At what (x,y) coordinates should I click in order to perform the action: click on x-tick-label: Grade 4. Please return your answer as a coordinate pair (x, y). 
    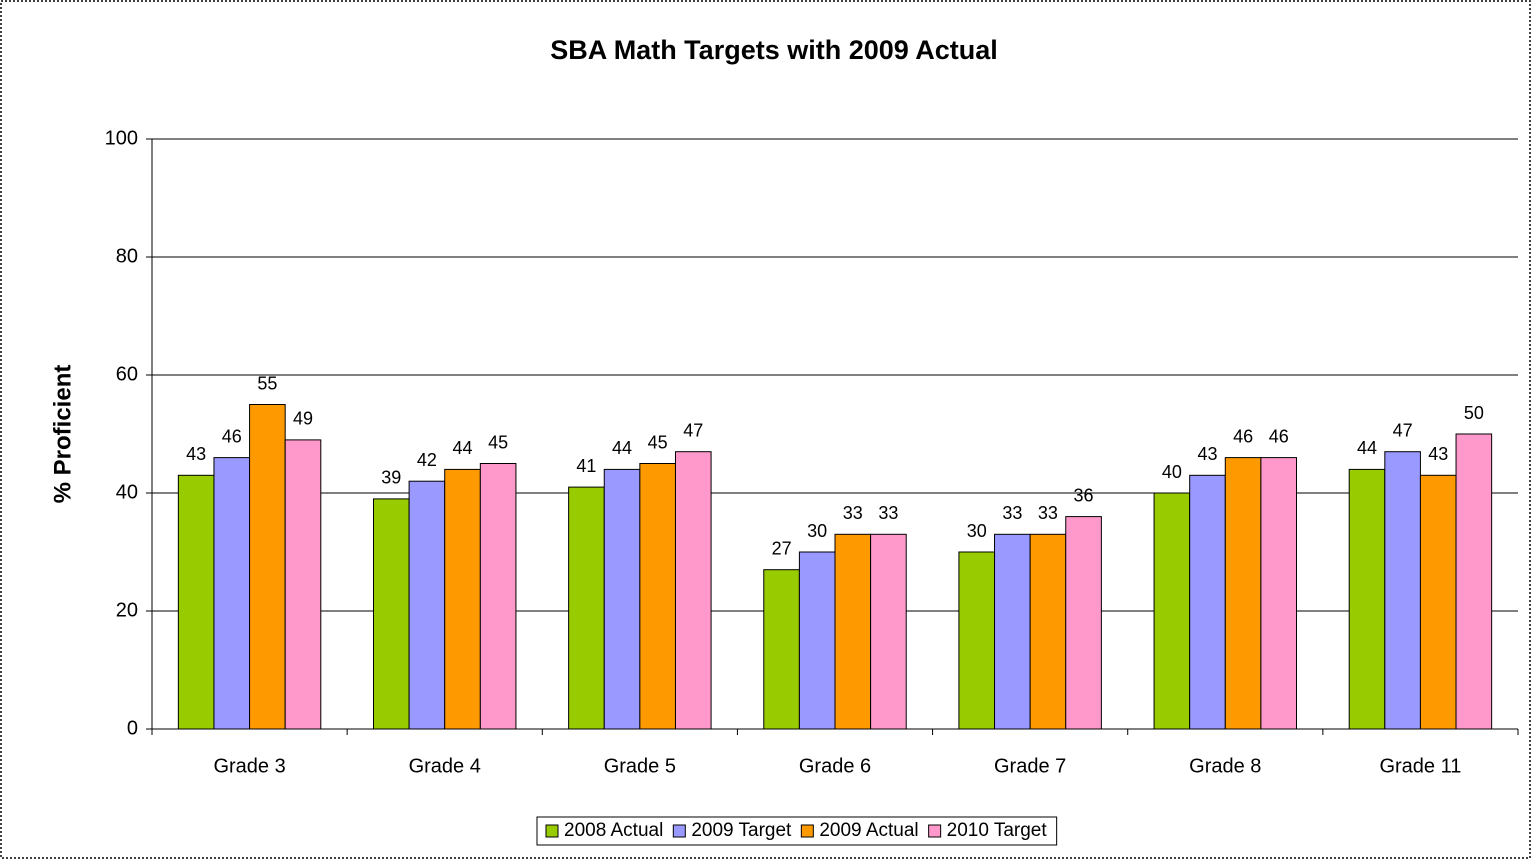
    Looking at the image, I should click on (445, 766).